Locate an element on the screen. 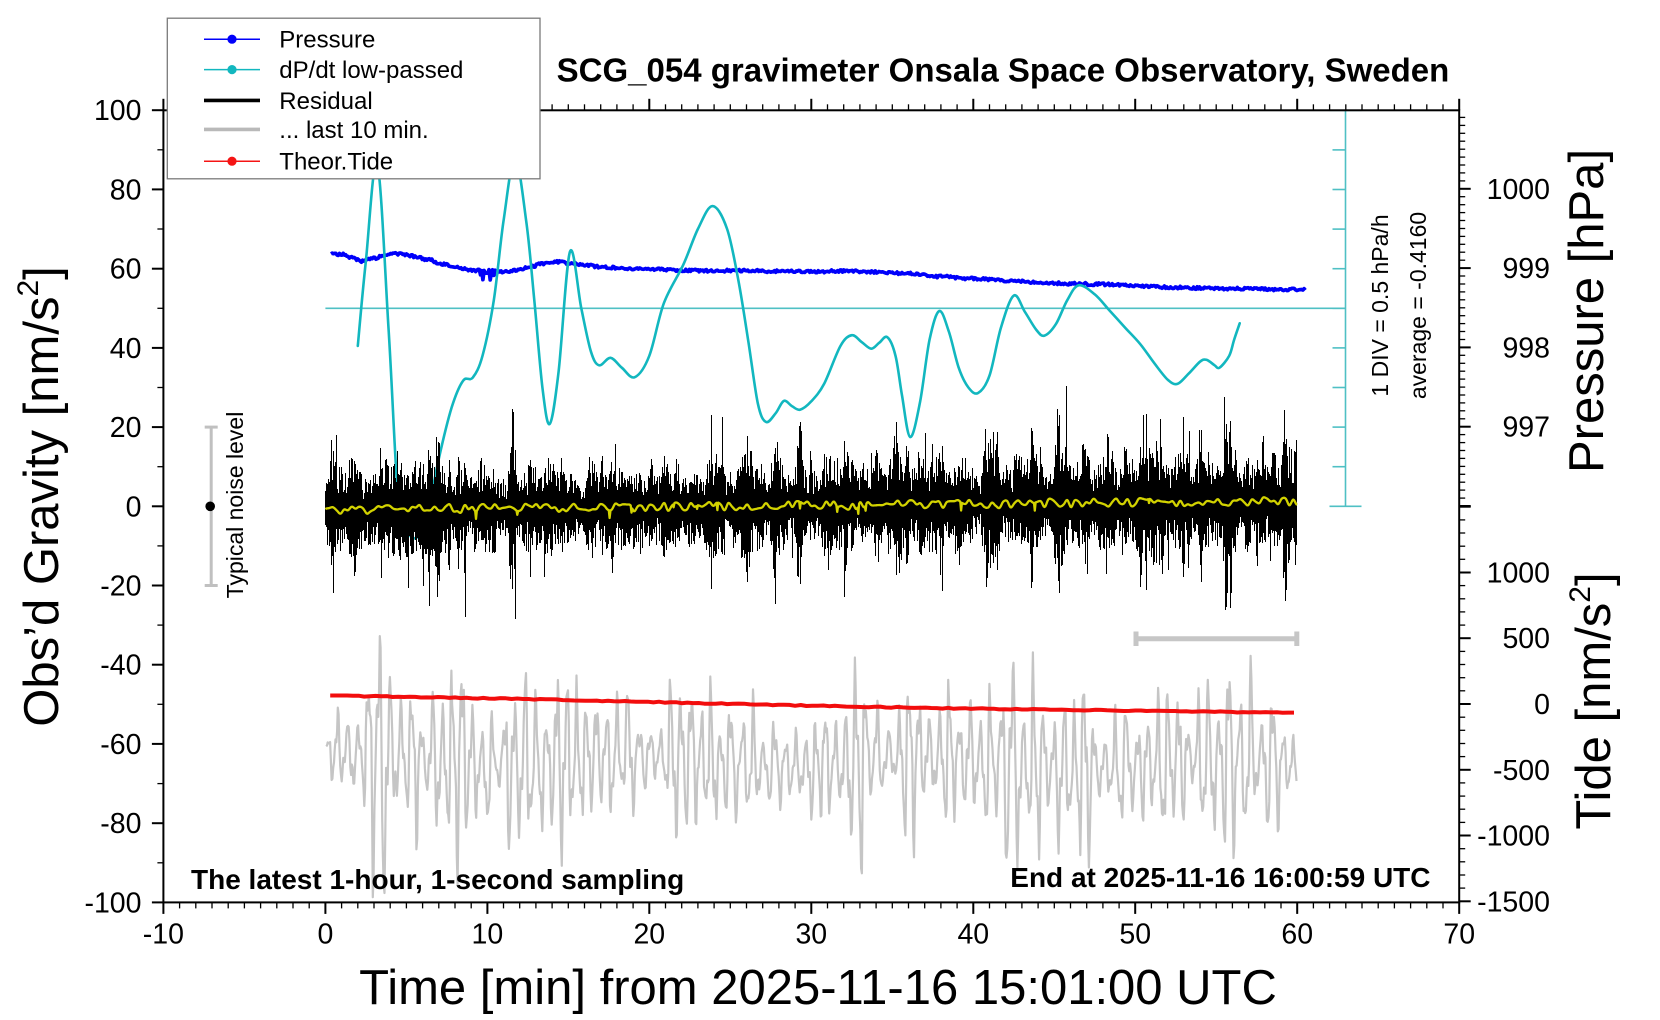 The image size is (1660, 1020). svg-text: -10 is located at coordinates (163, 935).